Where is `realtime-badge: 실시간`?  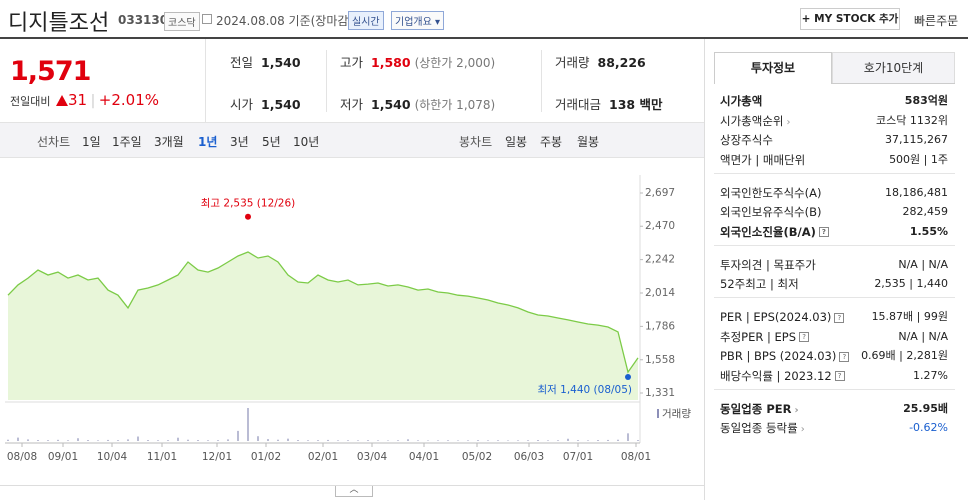
realtime-badge: 실시간 is located at coordinates (366, 20).